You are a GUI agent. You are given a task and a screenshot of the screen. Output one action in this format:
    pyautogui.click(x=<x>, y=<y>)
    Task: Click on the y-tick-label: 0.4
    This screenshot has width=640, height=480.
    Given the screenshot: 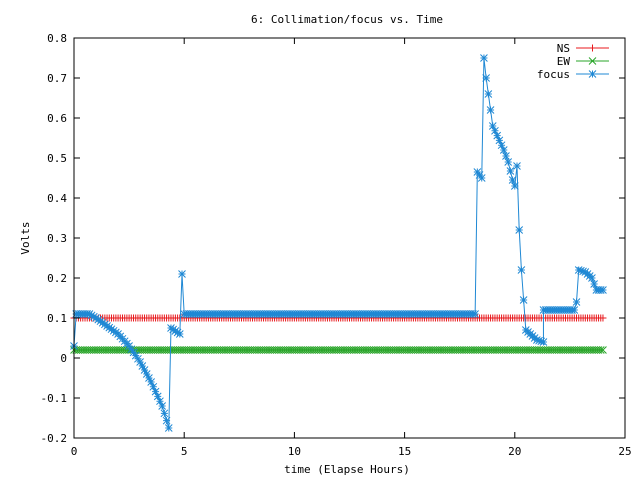 What is the action you would take?
    pyautogui.click(x=57, y=198)
    